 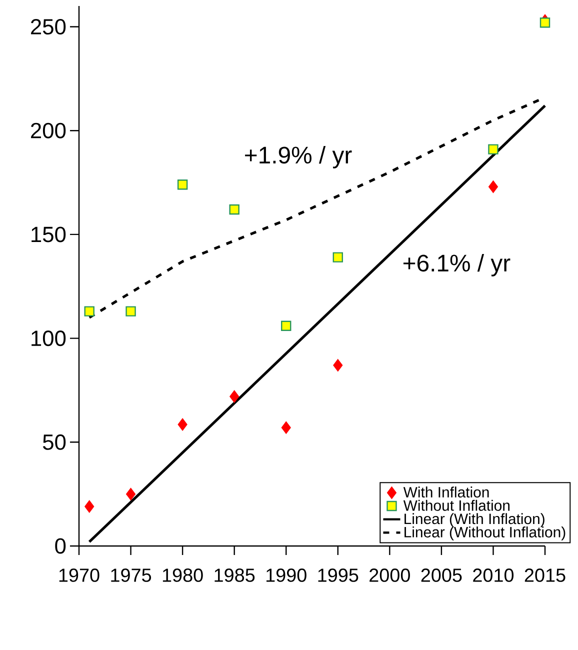 I want to click on legend-label: With Inflation, so click(x=446, y=492).